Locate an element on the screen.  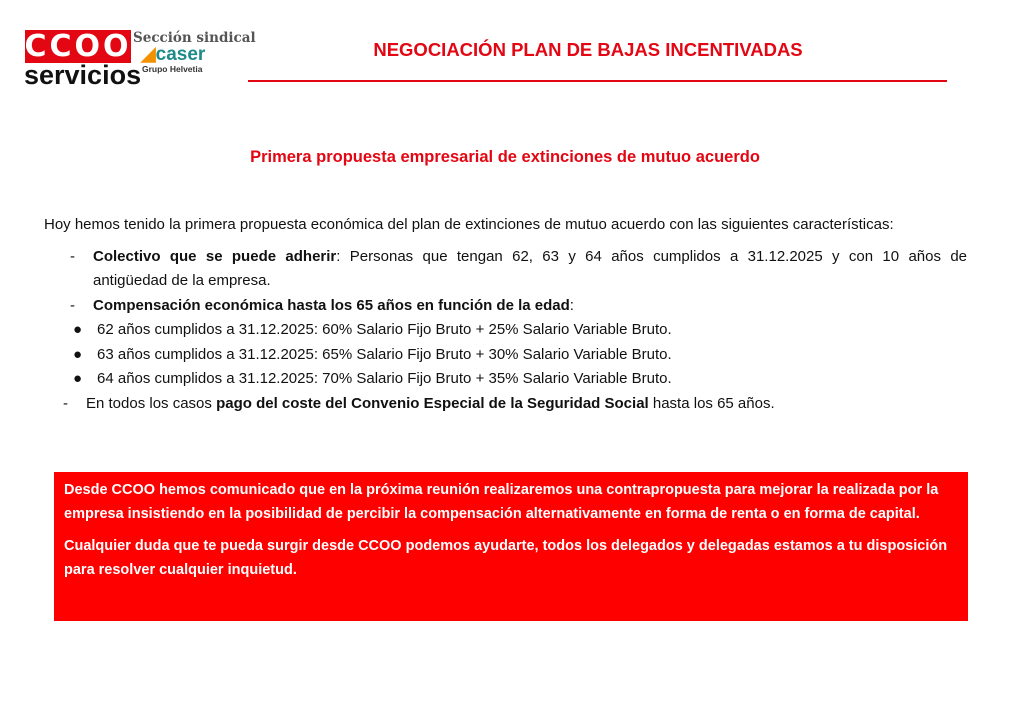
colectivo-label: Colectivo que se puede adherir is located at coordinates (215, 256).